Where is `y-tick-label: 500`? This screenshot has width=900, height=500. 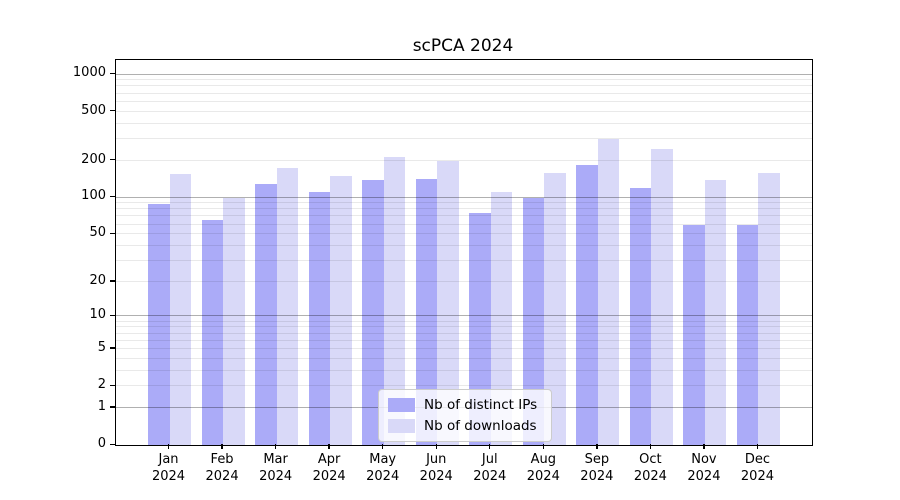 y-tick-label: 500 is located at coordinates (93, 110).